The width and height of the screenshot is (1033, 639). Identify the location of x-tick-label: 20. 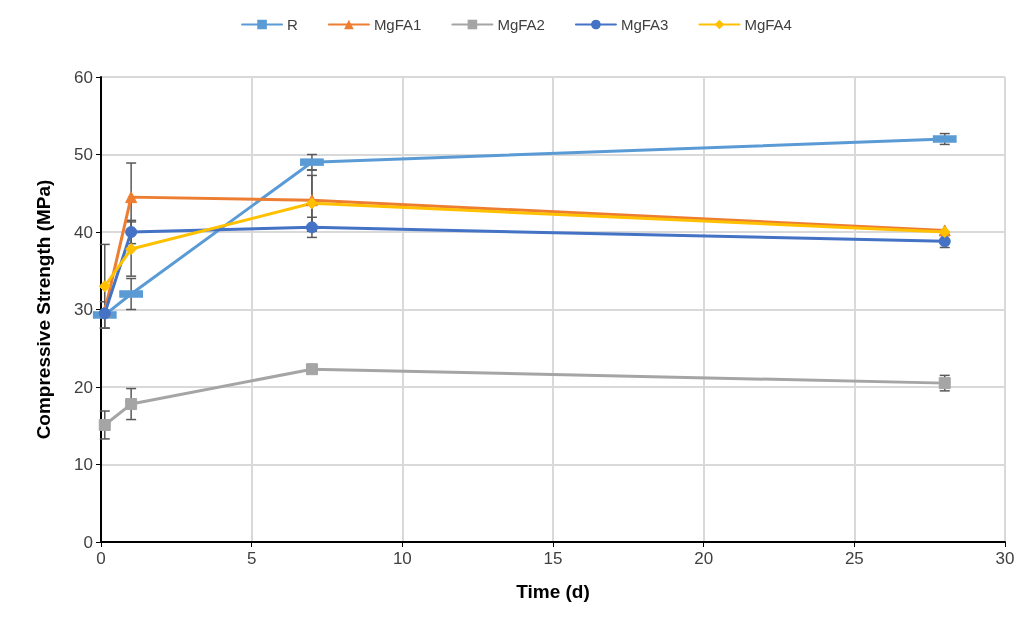
(704, 558).